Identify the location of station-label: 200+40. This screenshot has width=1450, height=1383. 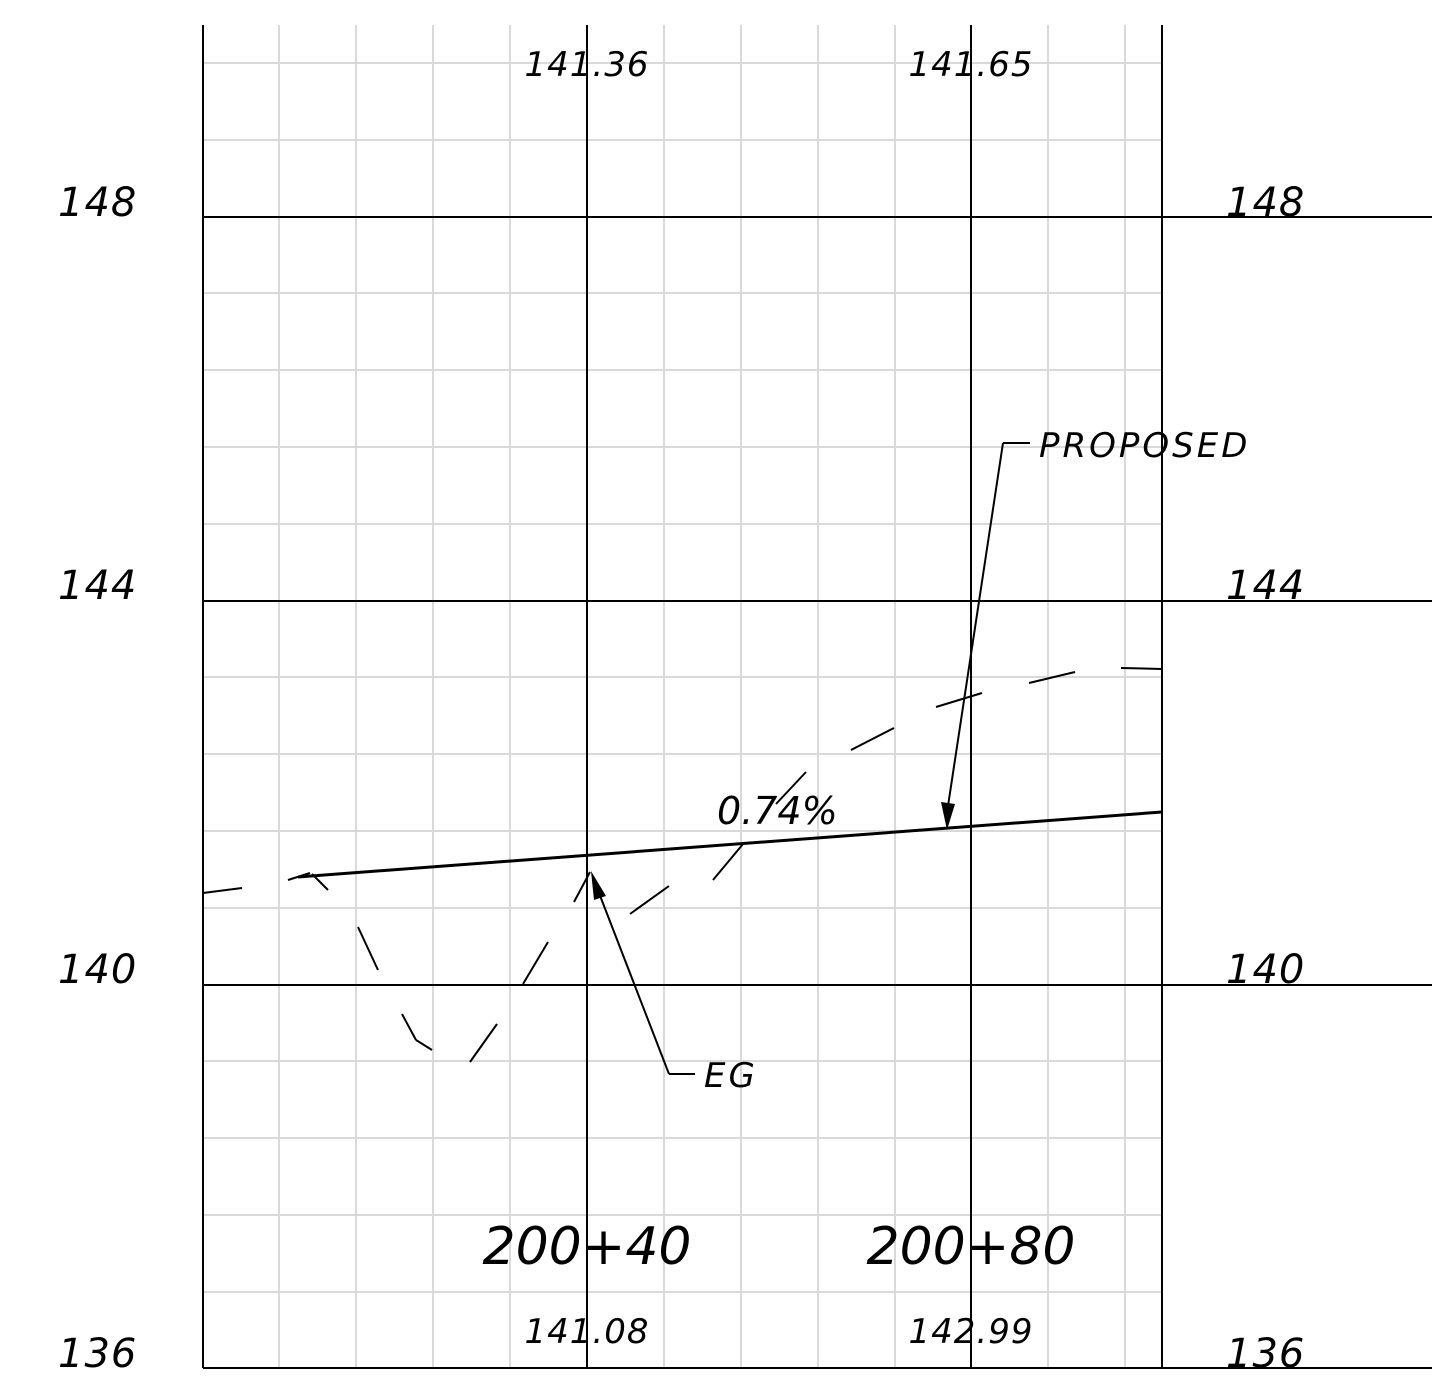
(587, 1247).